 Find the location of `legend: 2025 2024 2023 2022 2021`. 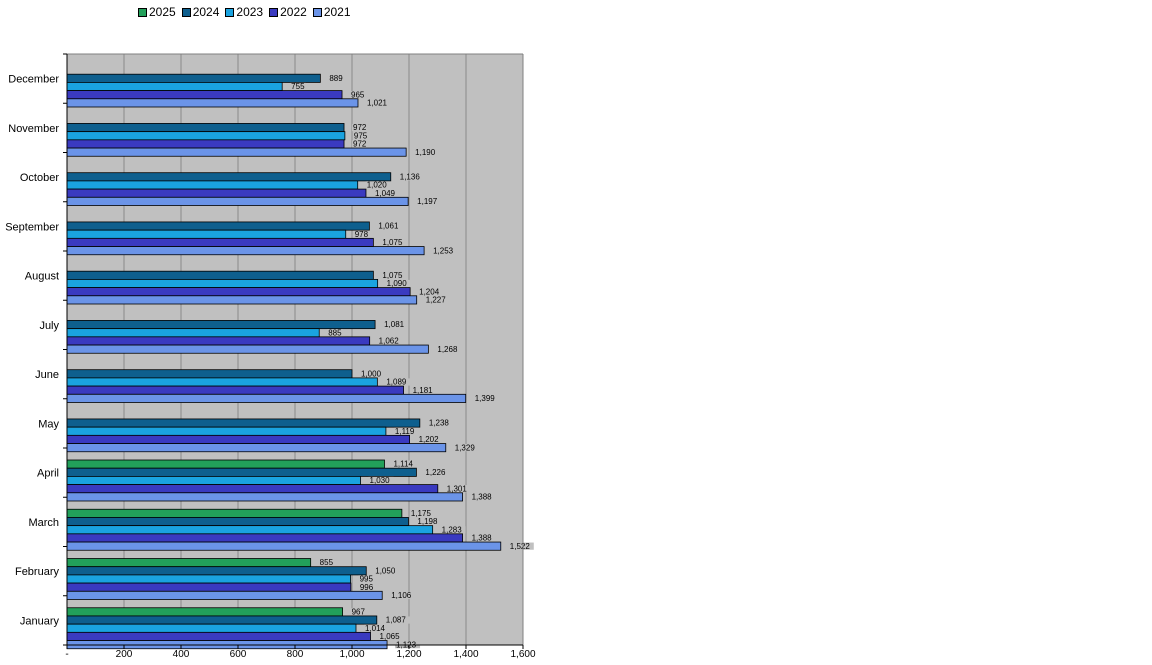

legend: 2025 2024 2023 2022 2021 is located at coordinates (247, 12).